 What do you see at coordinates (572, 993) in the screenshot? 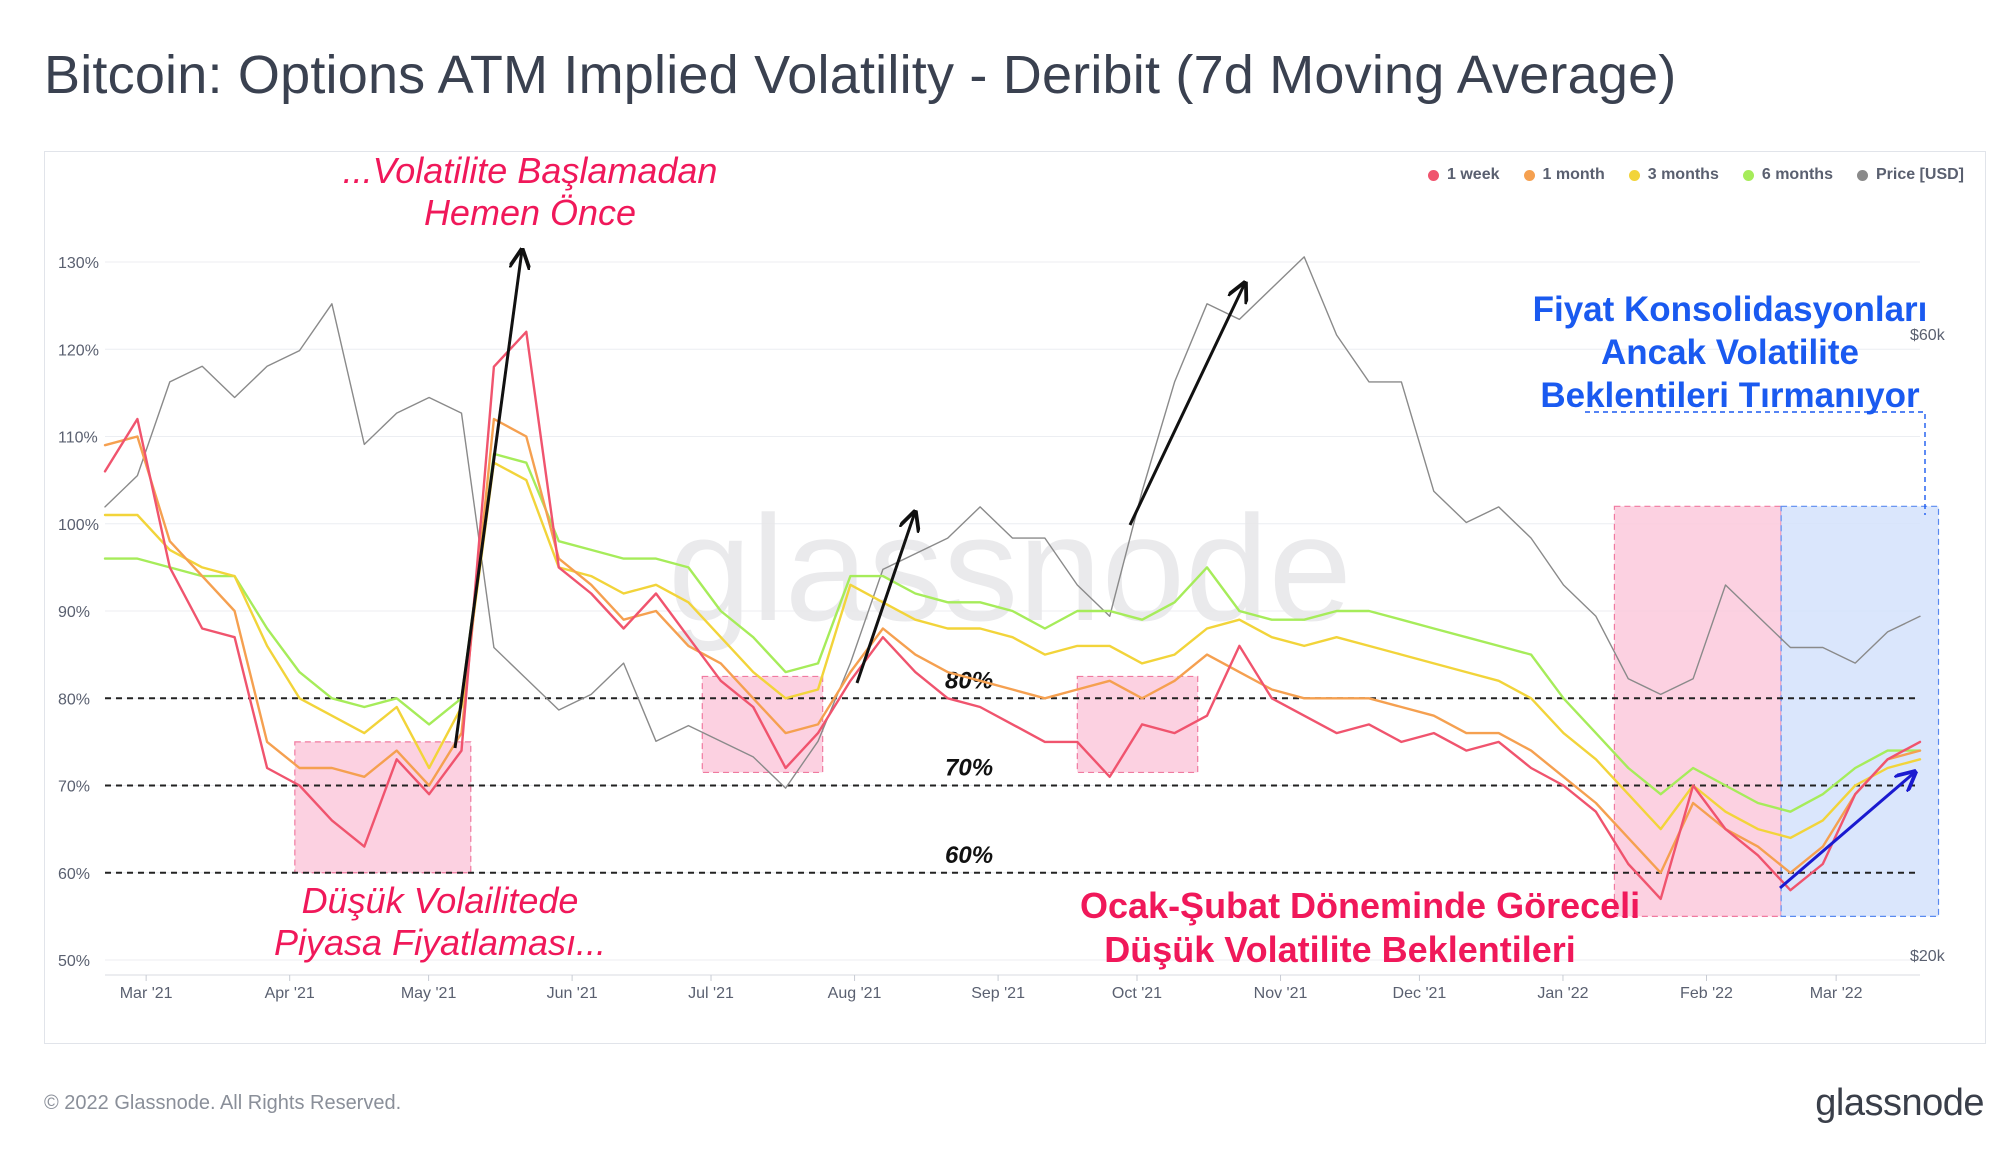
I see `x-tick-label: Jun '21` at bounding box center [572, 993].